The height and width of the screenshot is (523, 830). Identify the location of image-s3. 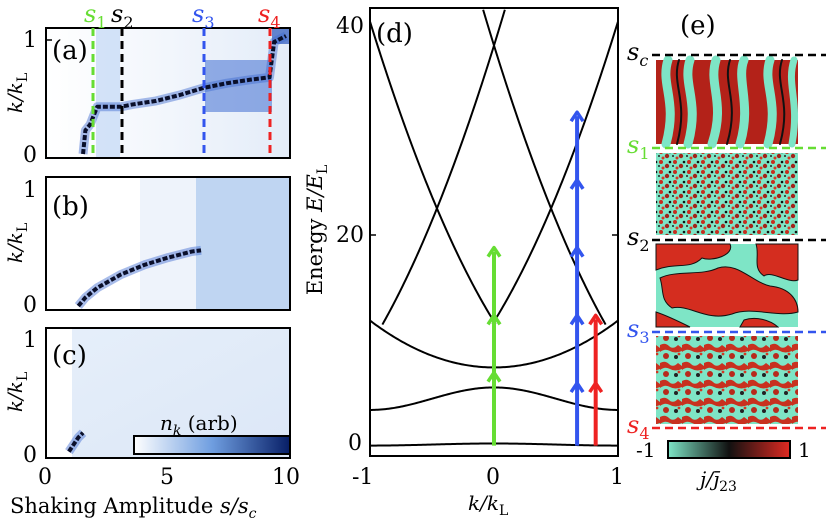
(727, 380).